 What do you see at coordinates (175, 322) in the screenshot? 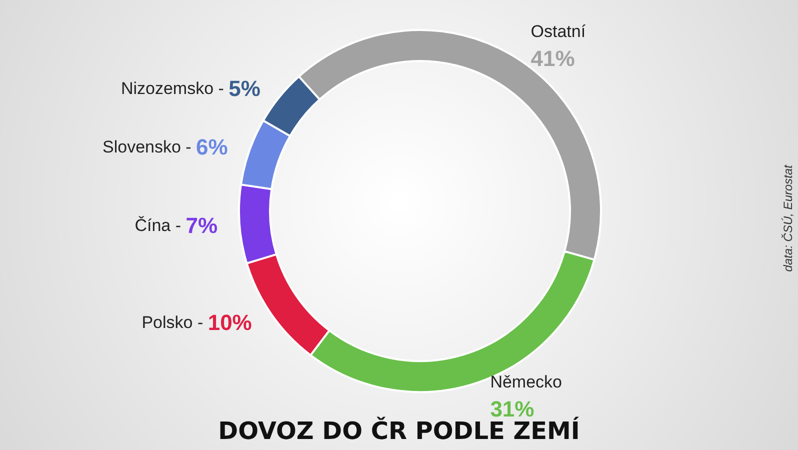
I see `slice-label: Polsko -` at bounding box center [175, 322].